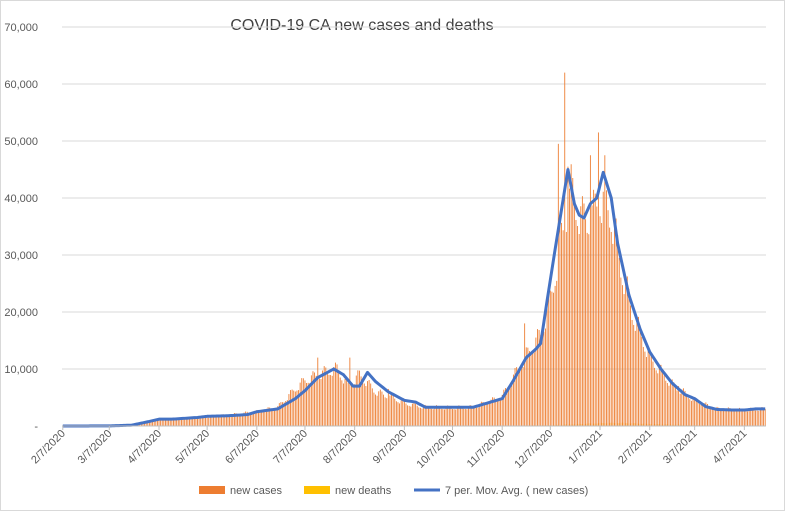 Image resolution: width=785 pixels, height=511 pixels. I want to click on legend-label-new-cases: new cases, so click(256, 491).